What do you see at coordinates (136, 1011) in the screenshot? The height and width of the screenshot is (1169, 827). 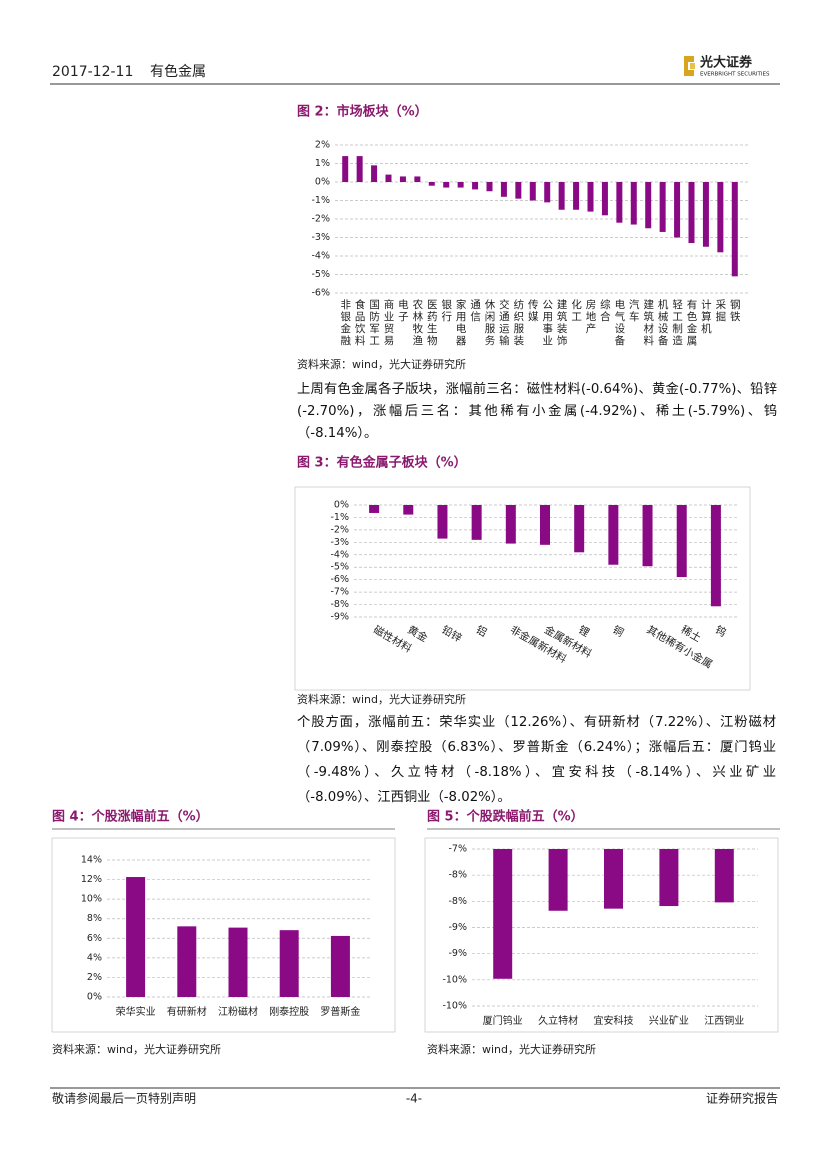 I see `x-tick-label: 荣华实业` at bounding box center [136, 1011].